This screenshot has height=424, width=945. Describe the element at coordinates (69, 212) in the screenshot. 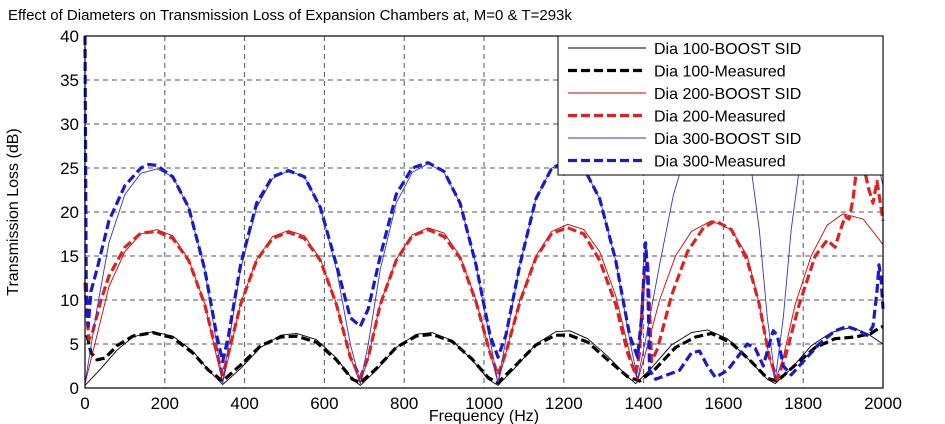

I see `y-tick-label: 20` at that location.